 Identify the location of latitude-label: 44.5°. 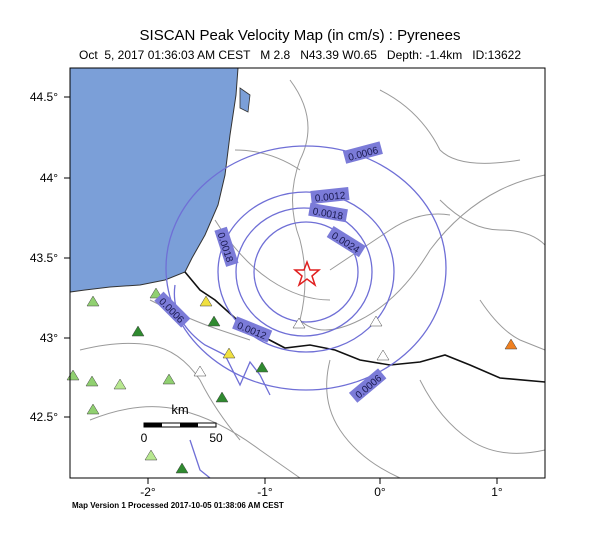
(44, 97).